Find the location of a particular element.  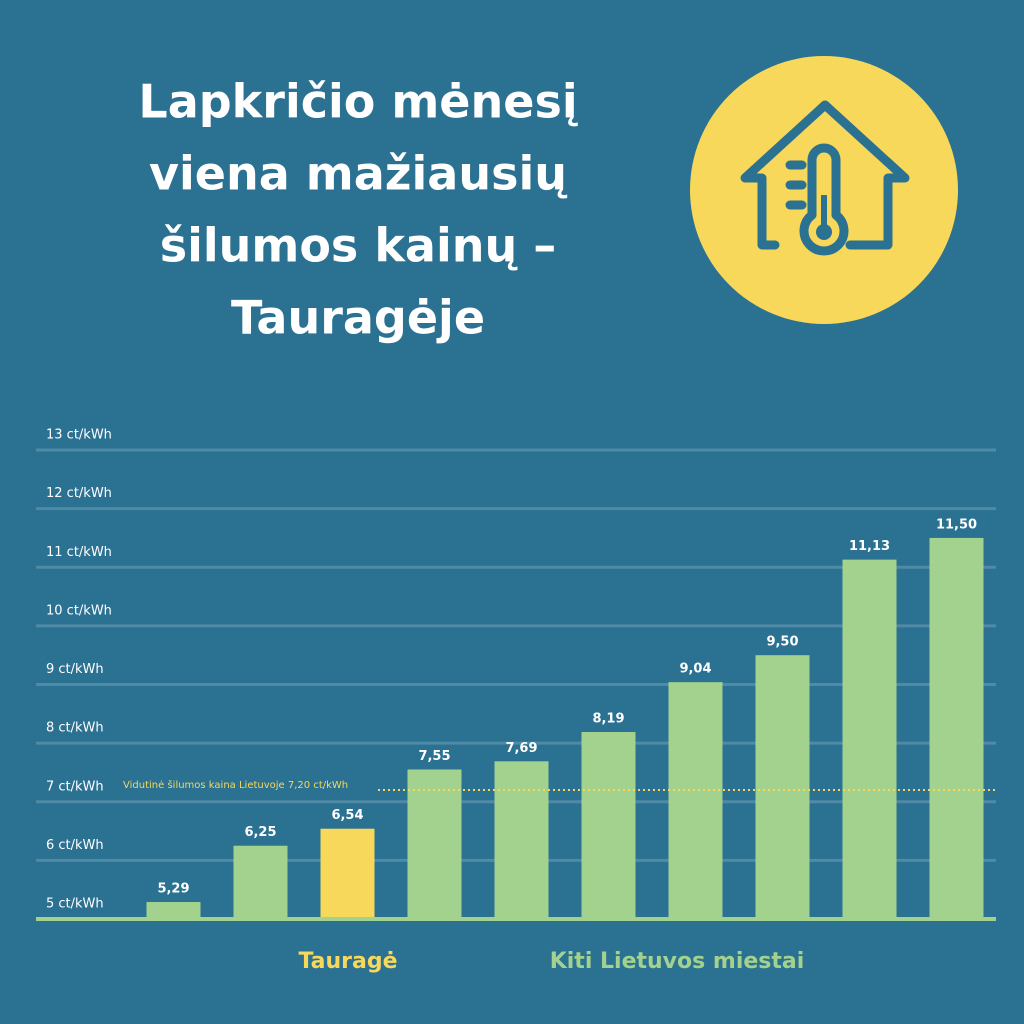

value-label: 8,19 is located at coordinates (608, 718).